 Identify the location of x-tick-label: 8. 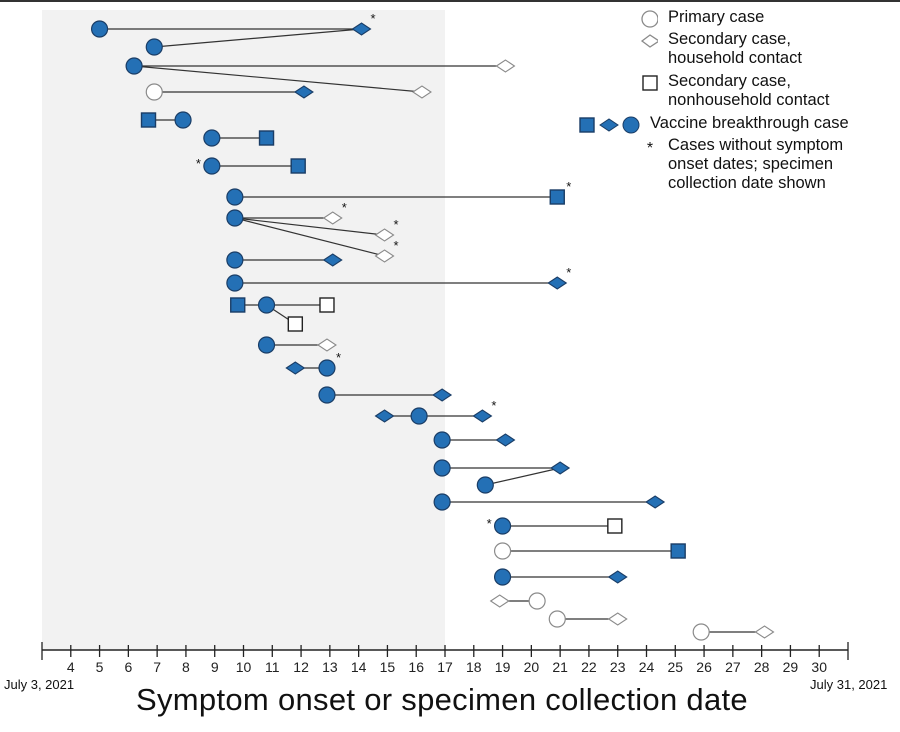
(186, 667).